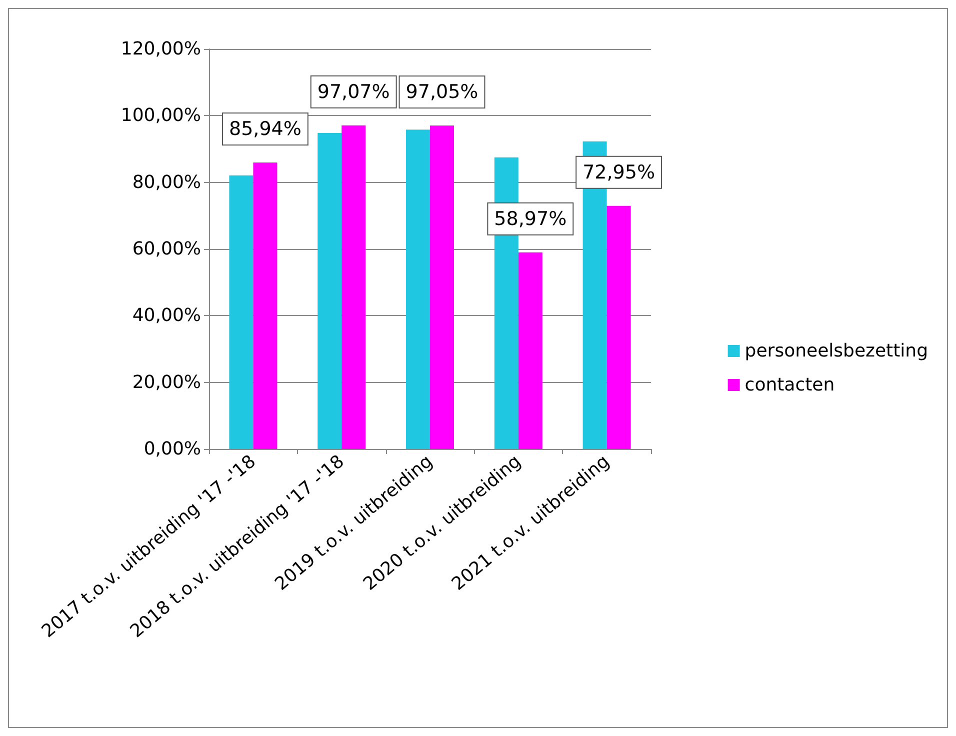  What do you see at coordinates (442, 92) in the screenshot?
I see `data-label: 97,05%` at bounding box center [442, 92].